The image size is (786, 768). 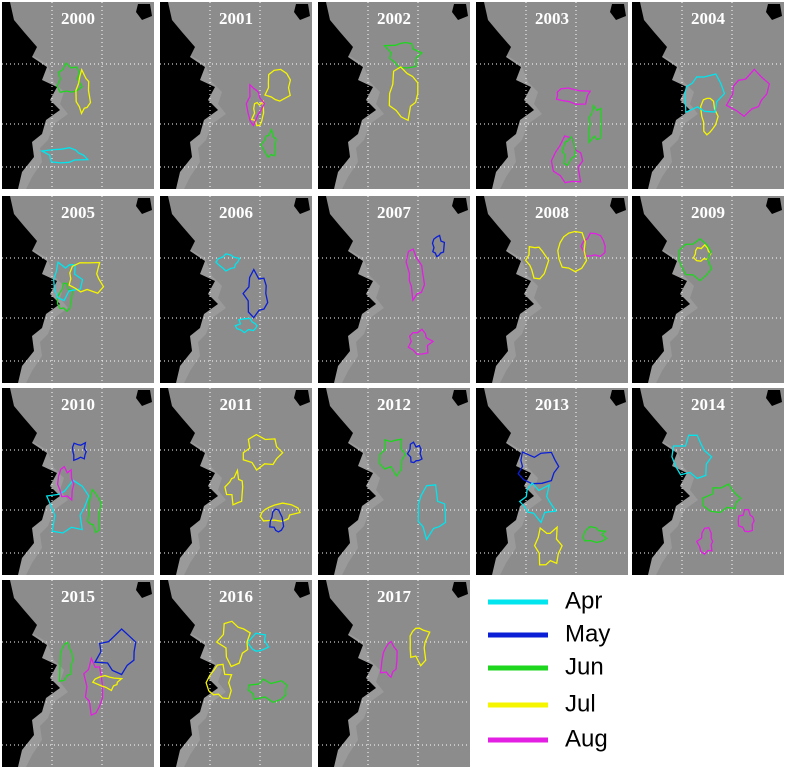 What do you see at coordinates (394, 289) in the screenshot?
I see `map-panel: 2007` at bounding box center [394, 289].